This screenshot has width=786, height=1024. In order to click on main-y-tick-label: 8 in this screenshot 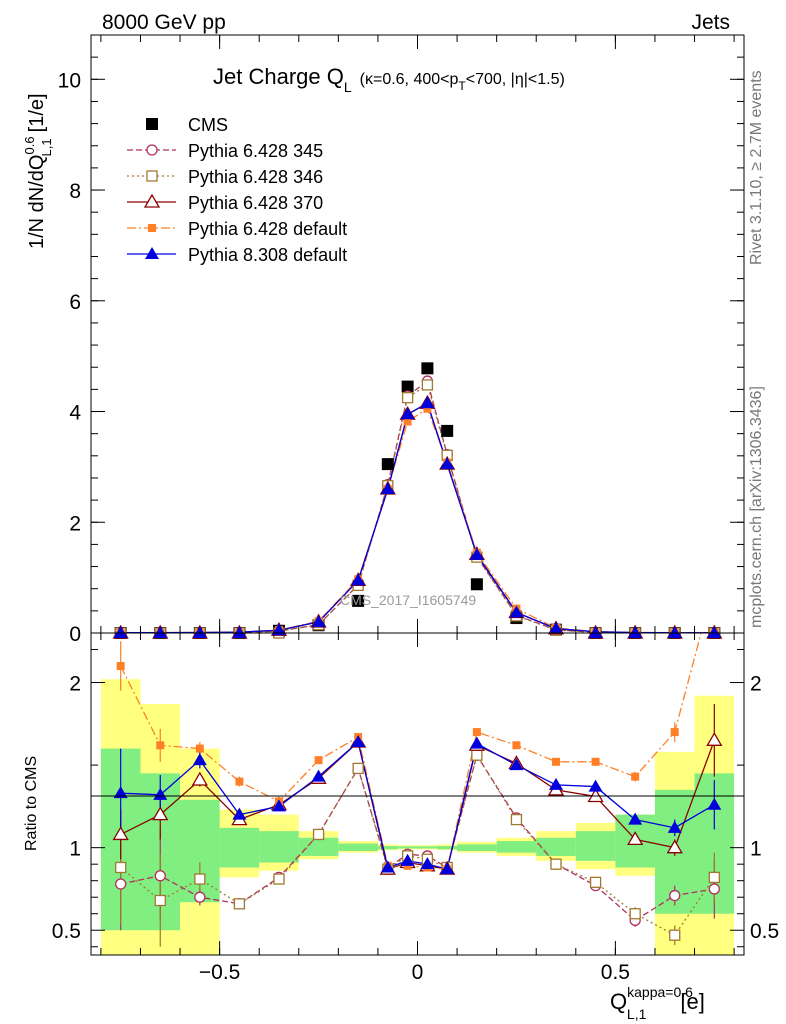, I will do `click(75, 191)`.